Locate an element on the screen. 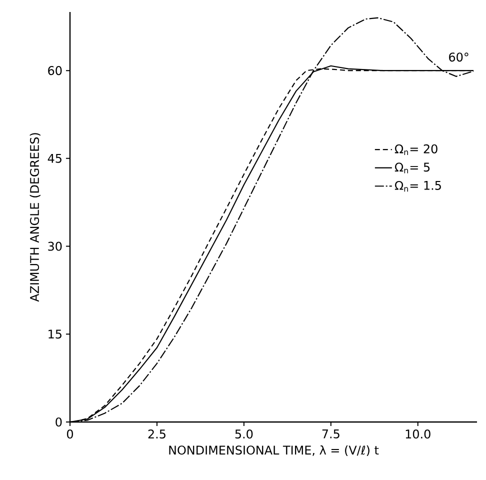  legend-label: Ω$_{n}$= 1.5 is located at coordinates (417, 186).